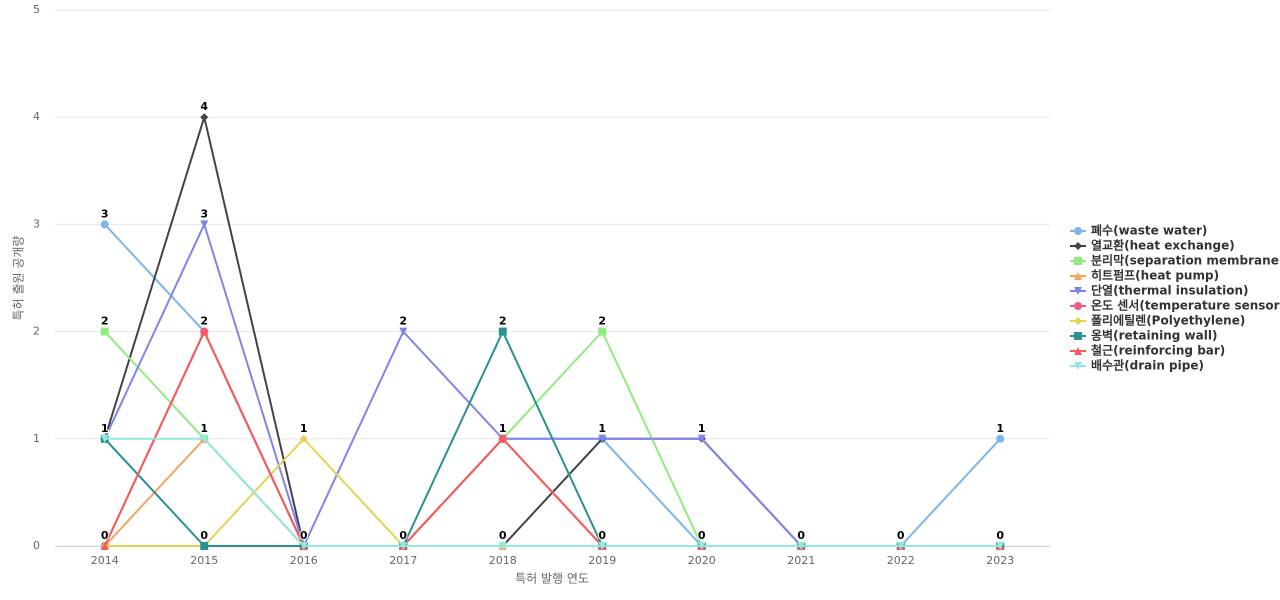 The width and height of the screenshot is (1280, 600). I want to click on x-tick-label: 2019, so click(602, 560).